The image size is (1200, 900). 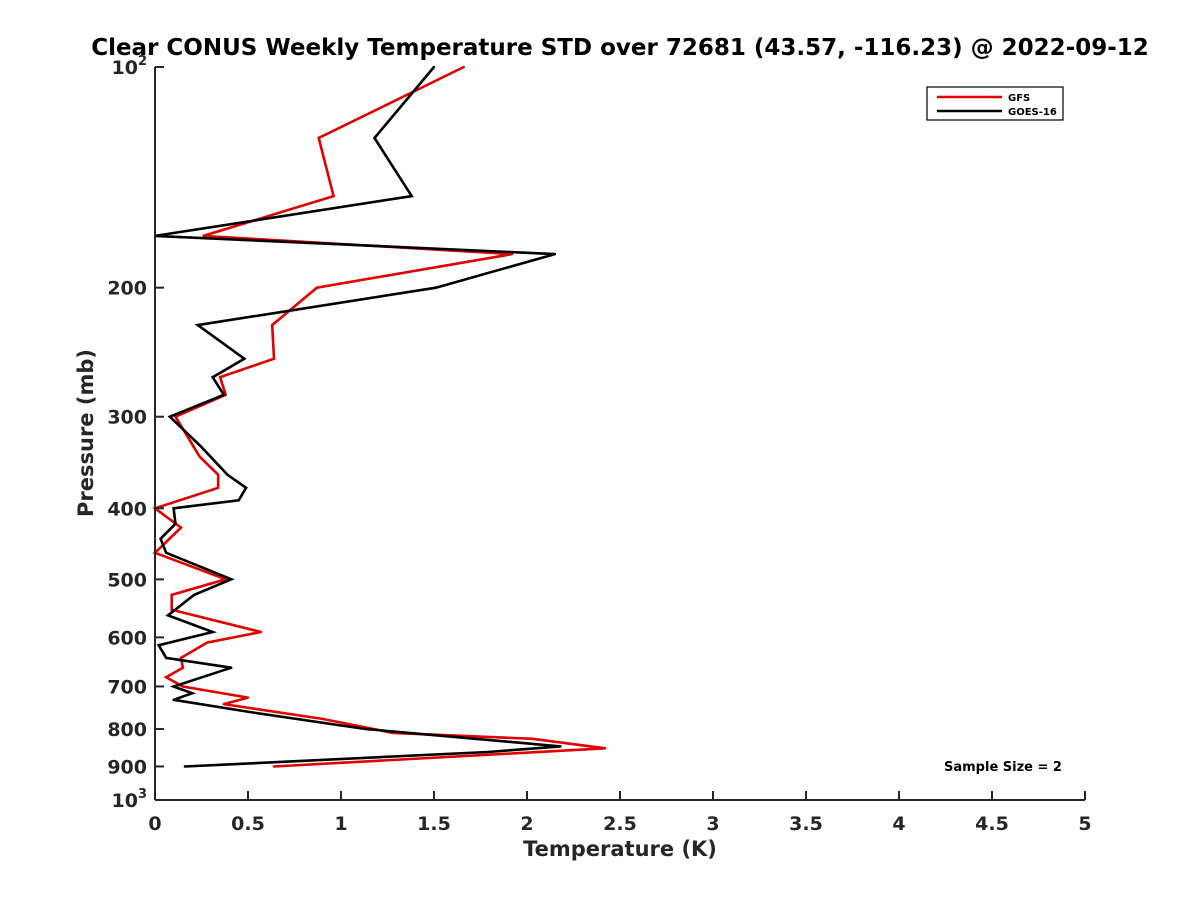 I want to click on y-tick-label: 600, so click(x=127, y=638).